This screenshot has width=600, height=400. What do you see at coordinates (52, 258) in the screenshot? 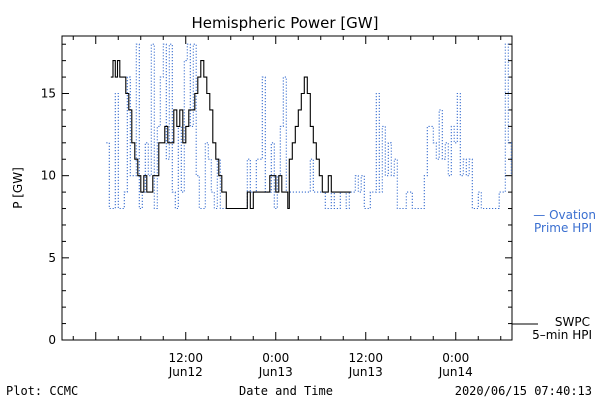
I see `y-tick-label: 5` at bounding box center [52, 258].